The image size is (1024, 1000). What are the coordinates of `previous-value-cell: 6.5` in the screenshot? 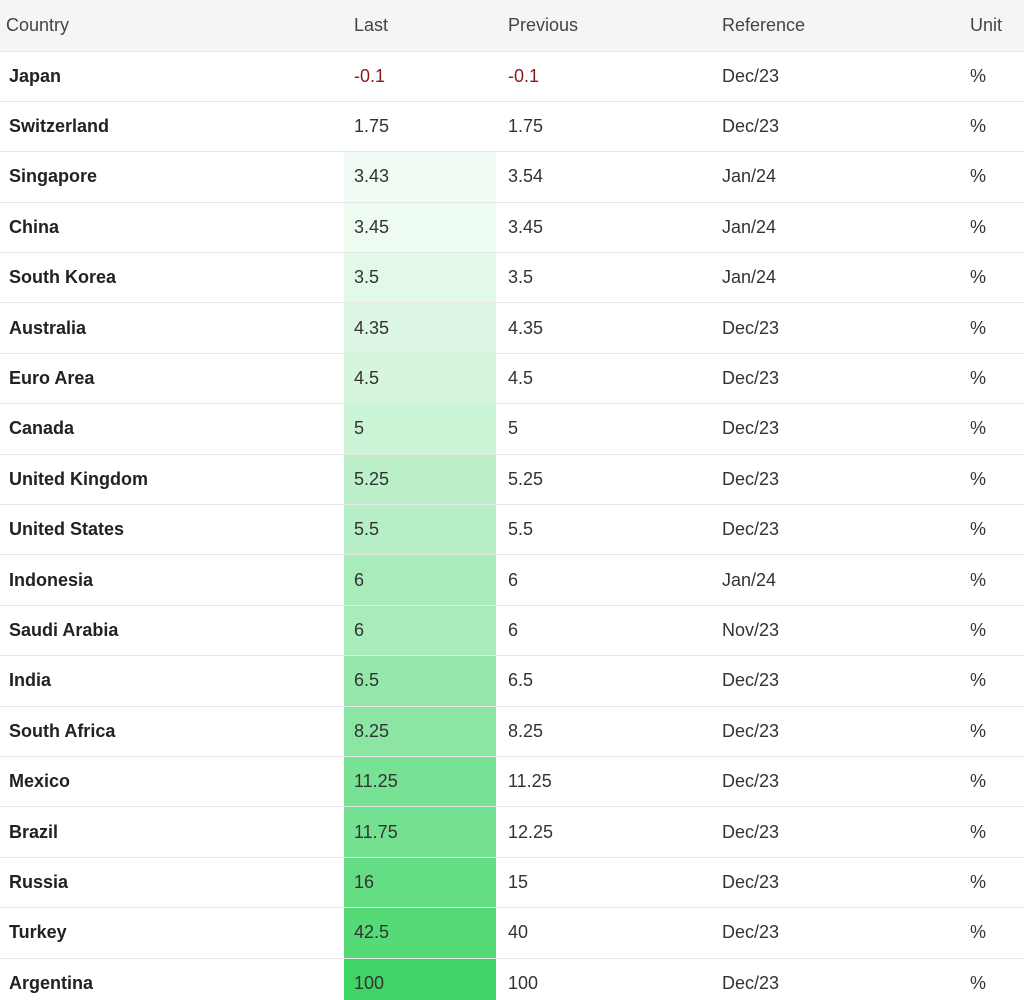 It's located at (603, 681).